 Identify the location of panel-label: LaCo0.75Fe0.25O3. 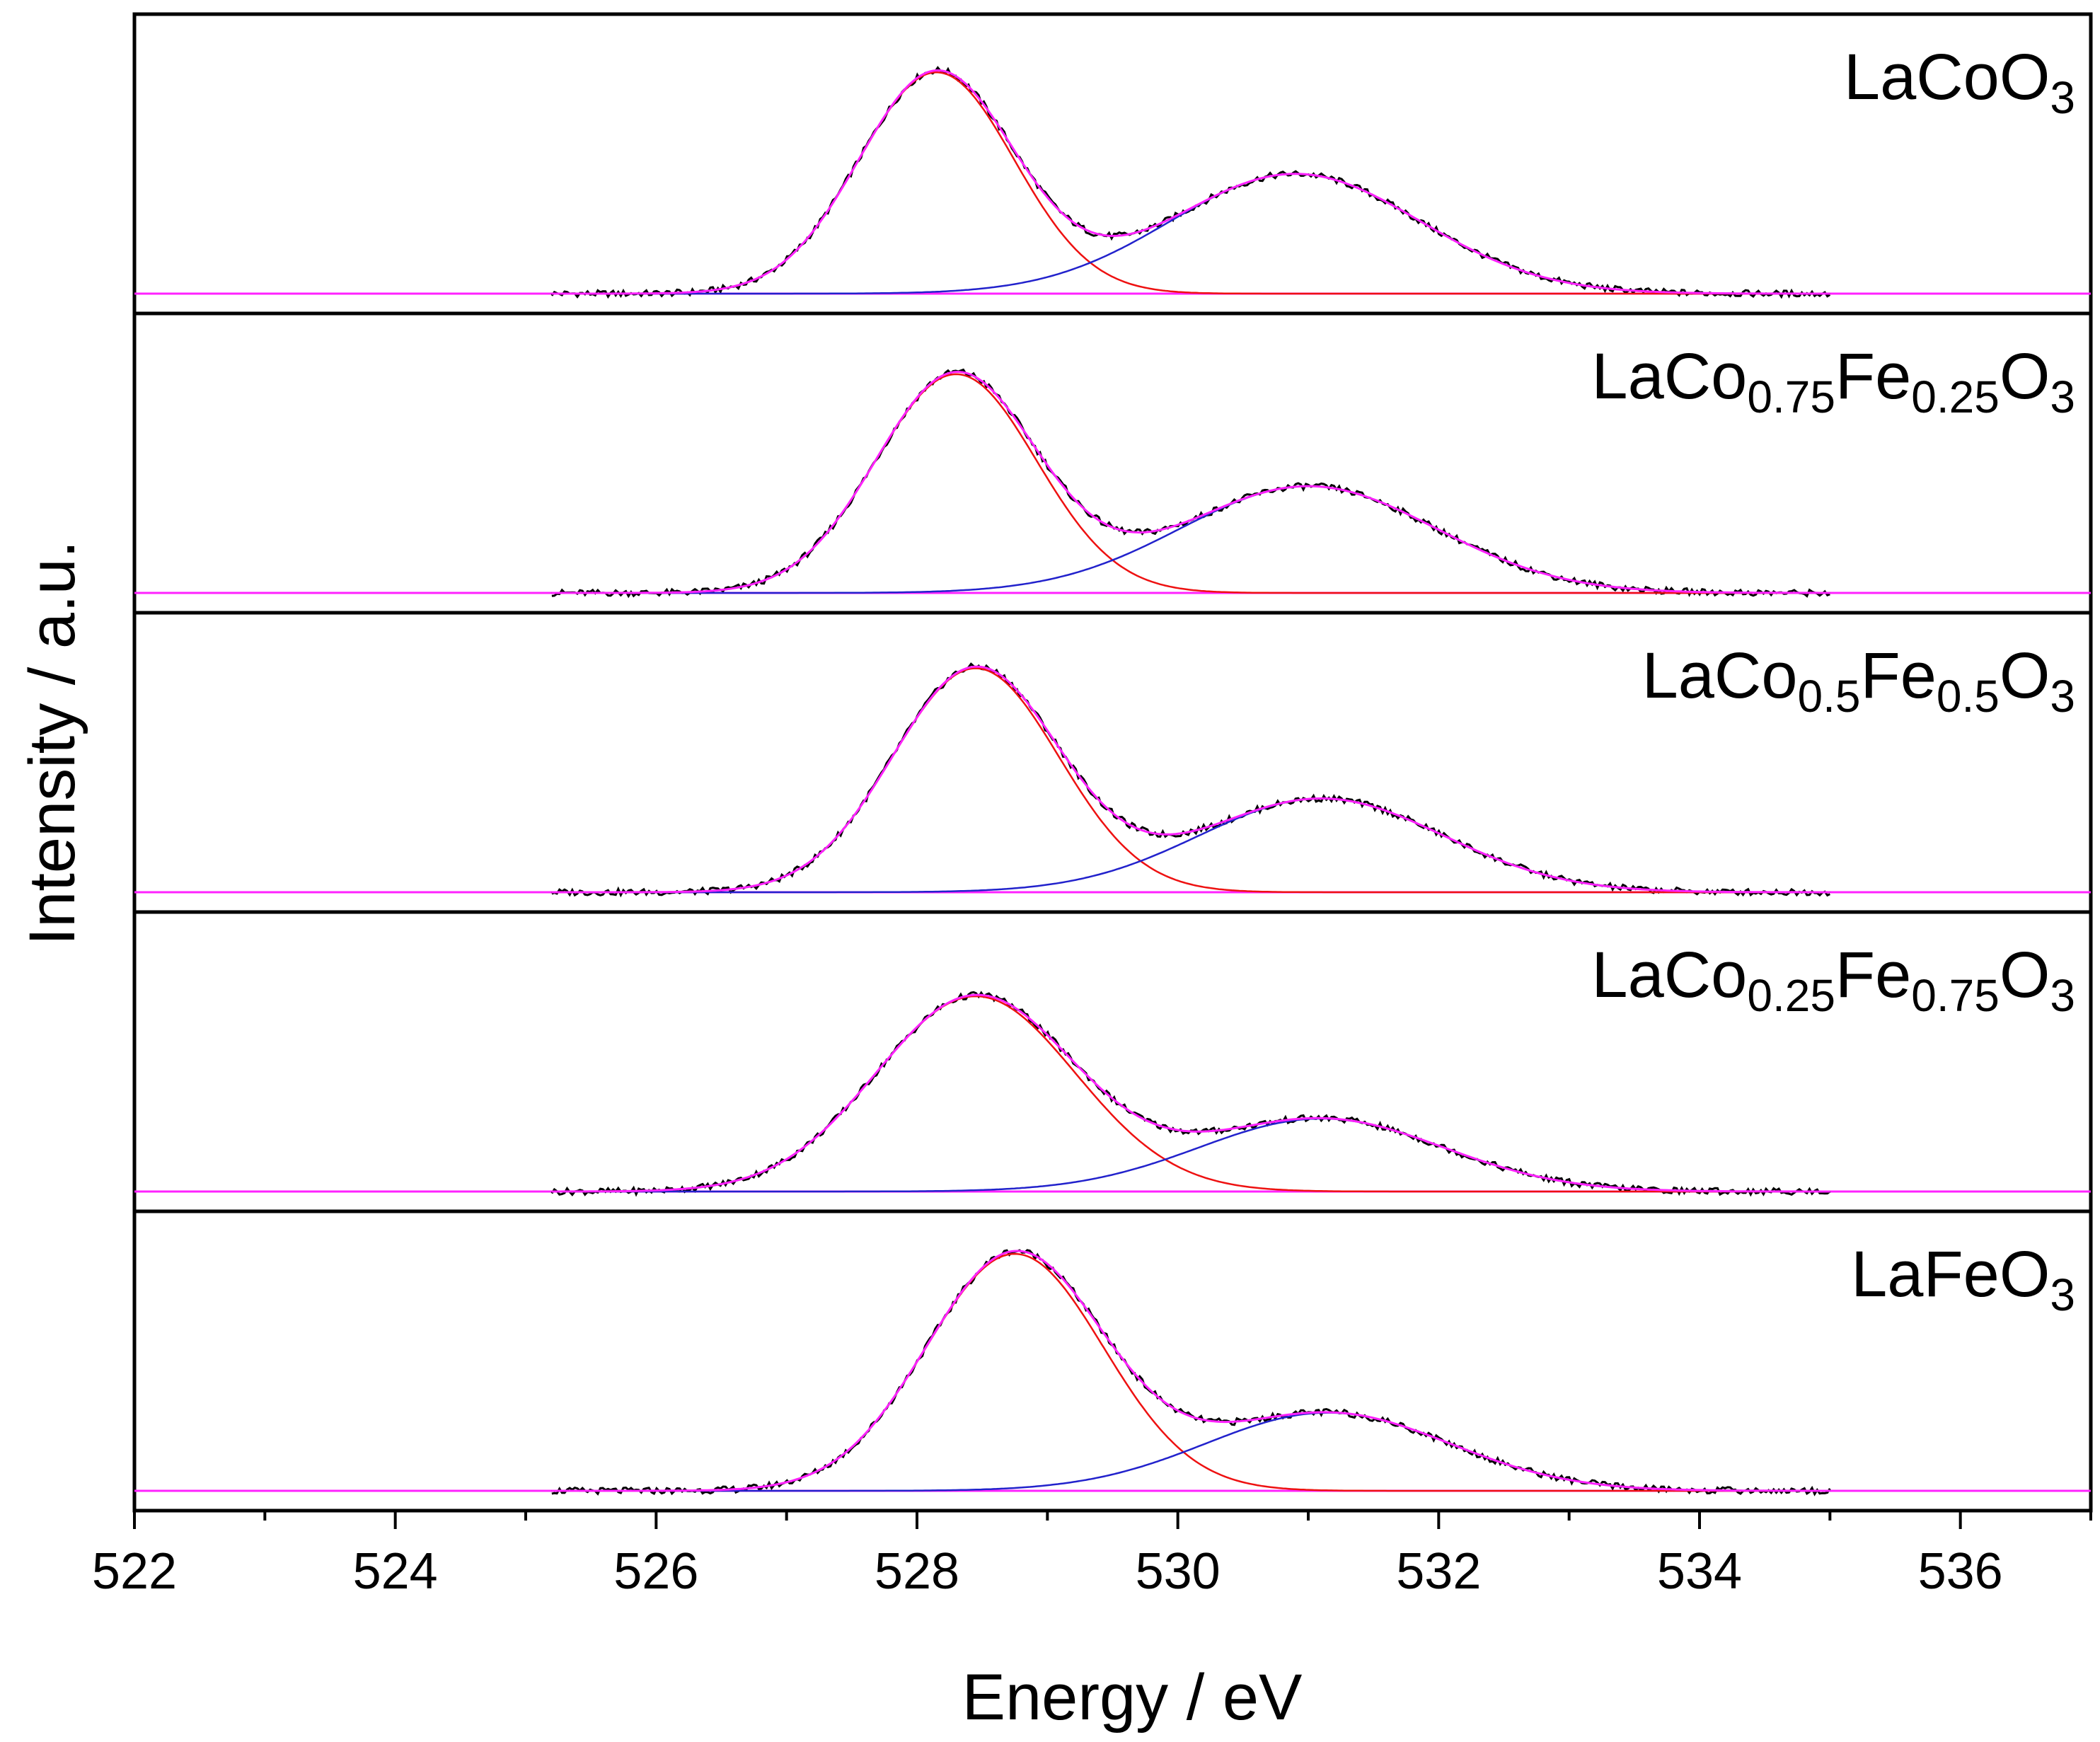
(1833, 381).